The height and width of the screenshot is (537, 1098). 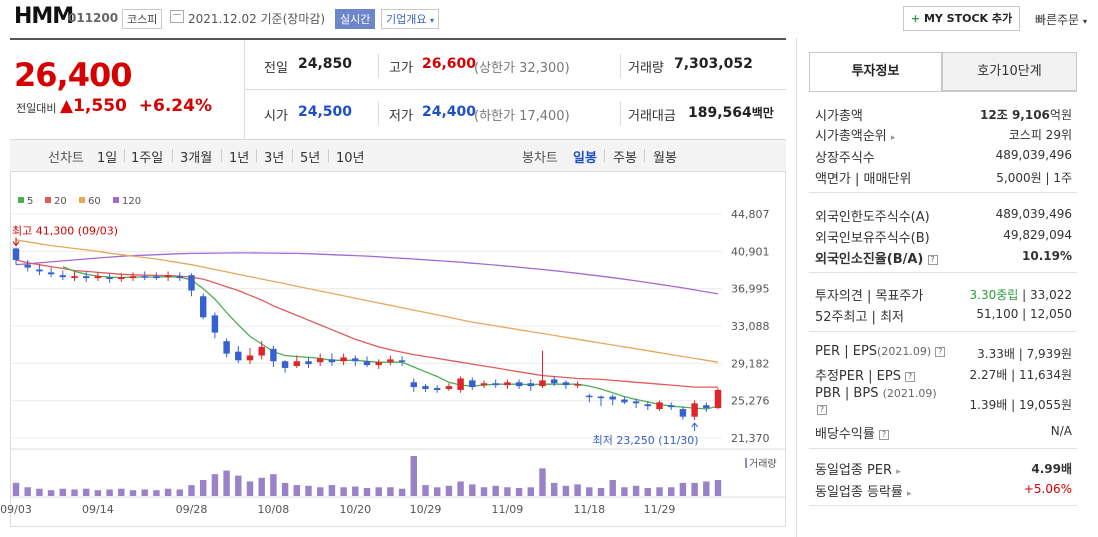 I want to click on chevron-right-icon: ▸, so click(x=893, y=138).